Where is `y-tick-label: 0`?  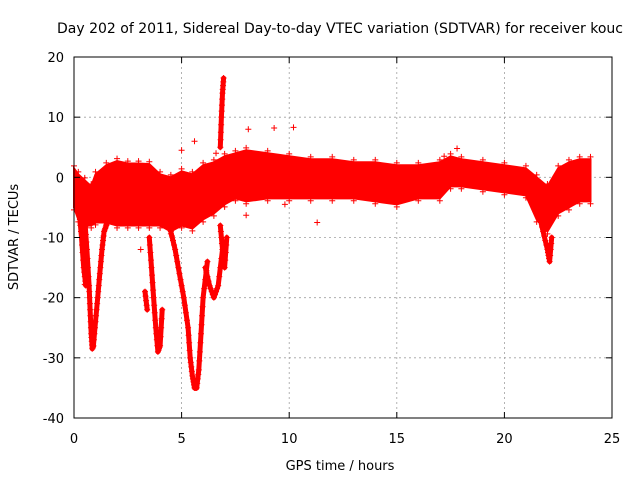
y-tick-label: 0 is located at coordinates (60, 178).